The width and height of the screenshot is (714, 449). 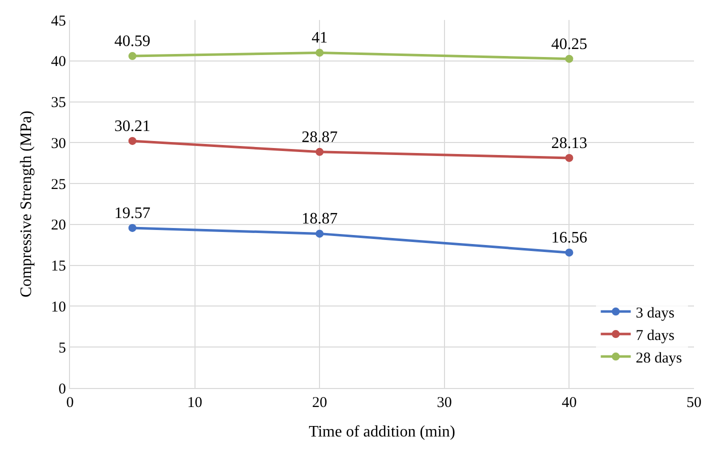 I want to click on x-tick-label: 50, so click(x=694, y=403).